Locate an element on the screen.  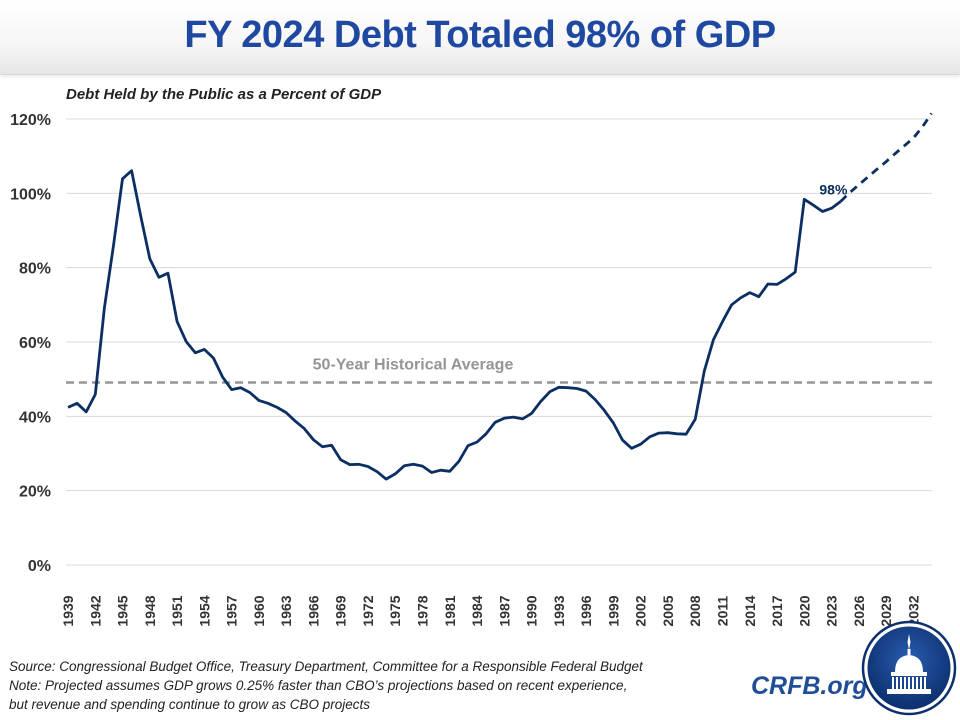
x-tick-label: 1945 is located at coordinates (123, 610).